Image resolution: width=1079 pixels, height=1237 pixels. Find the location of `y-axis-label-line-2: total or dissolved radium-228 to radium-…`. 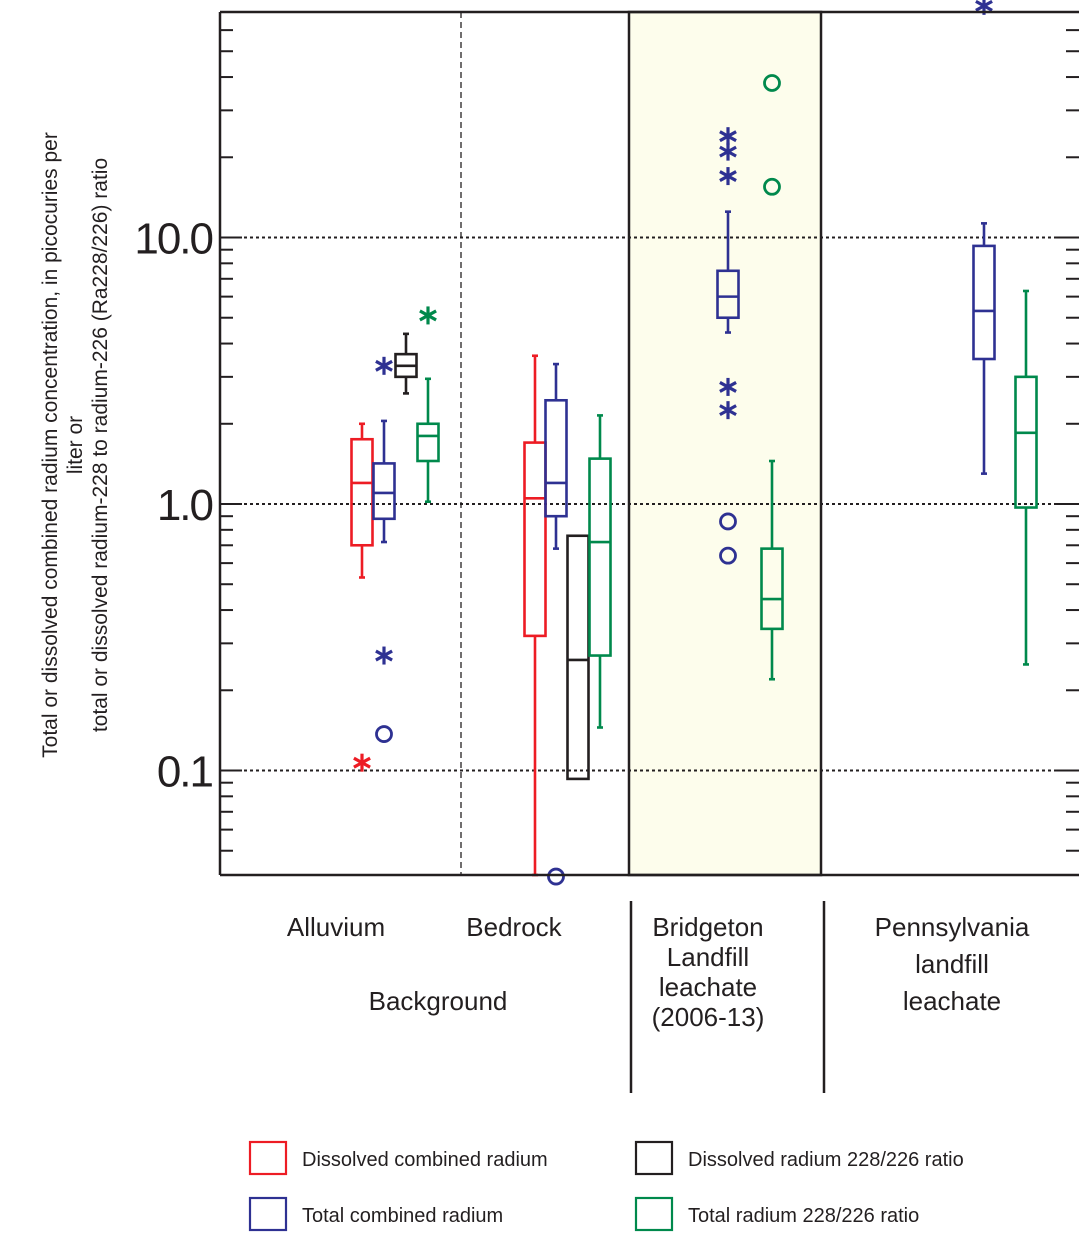

y-axis-label-line-2: total or dissolved radium-228 to radium-… is located at coordinates (100, 445).